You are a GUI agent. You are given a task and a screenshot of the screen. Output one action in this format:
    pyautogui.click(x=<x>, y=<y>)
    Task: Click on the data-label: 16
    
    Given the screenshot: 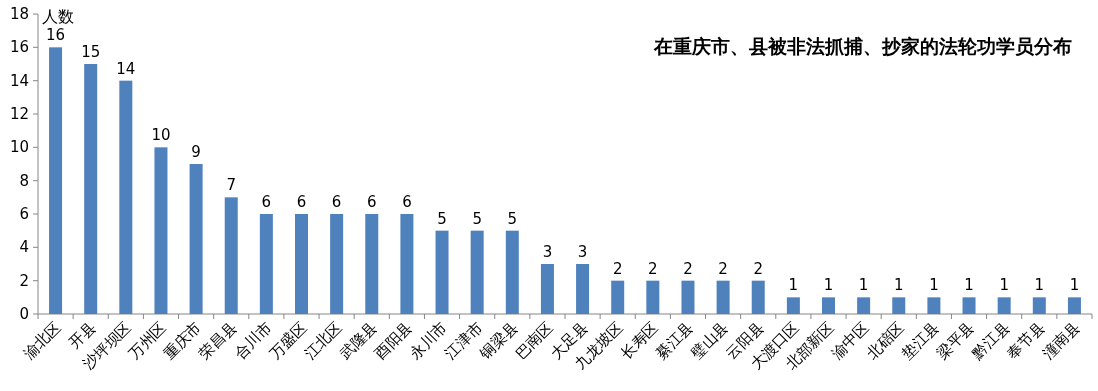 What is the action you would take?
    pyautogui.click(x=56, y=35)
    